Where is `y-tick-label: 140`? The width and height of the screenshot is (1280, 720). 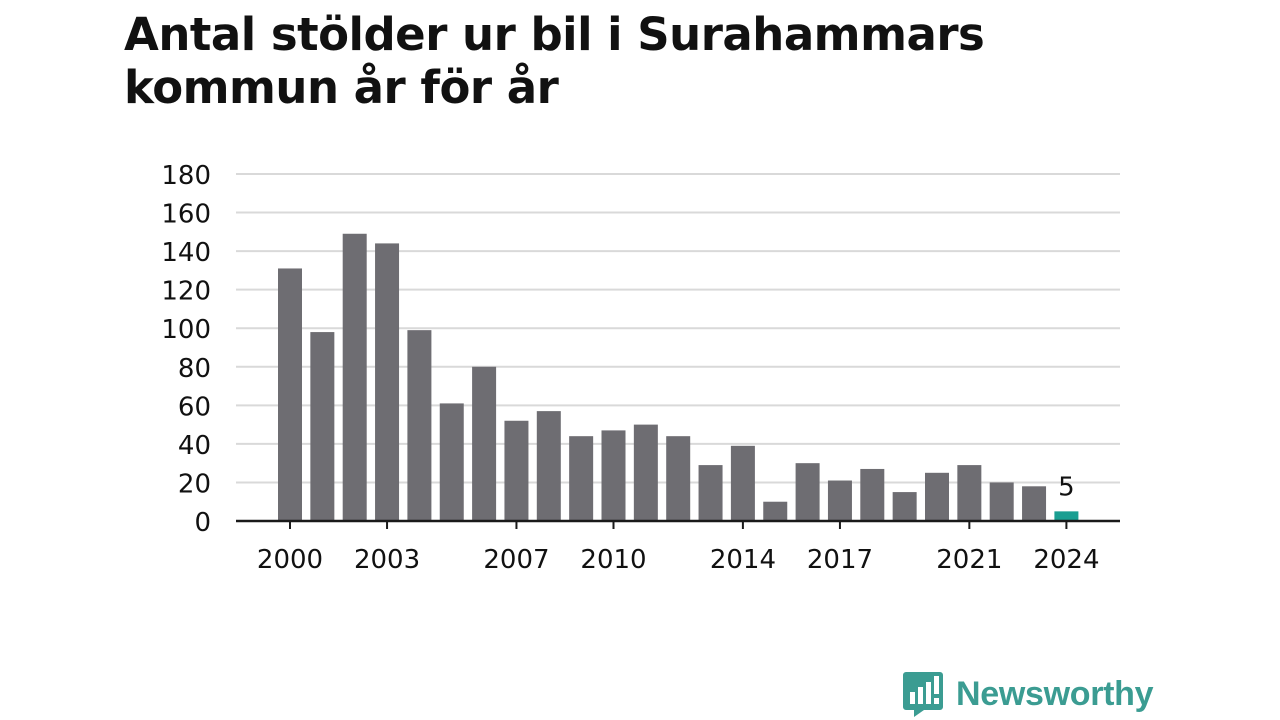 y-tick-label: 140 is located at coordinates (186, 253).